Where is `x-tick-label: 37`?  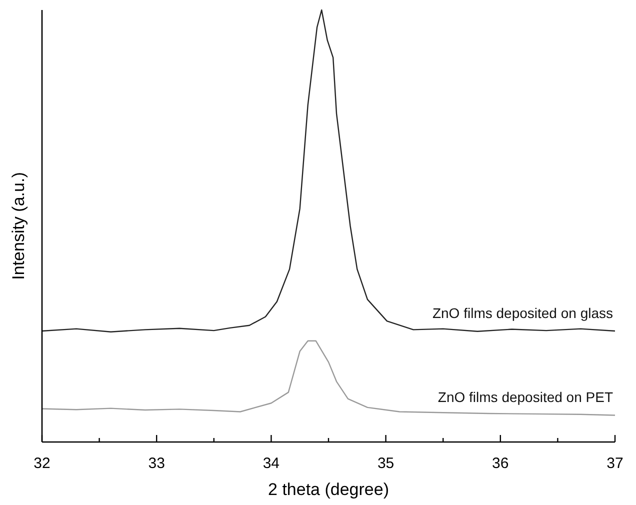 x-tick-label: 37 is located at coordinates (615, 463).